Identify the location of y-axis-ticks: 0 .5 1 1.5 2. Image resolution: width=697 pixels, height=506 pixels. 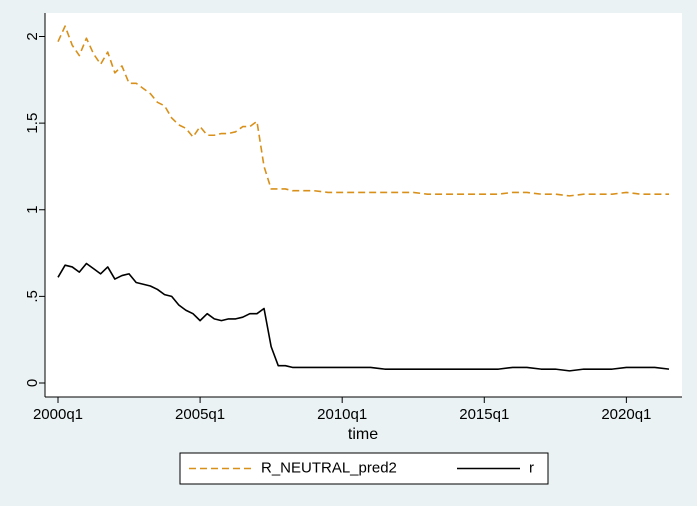
(34, 209).